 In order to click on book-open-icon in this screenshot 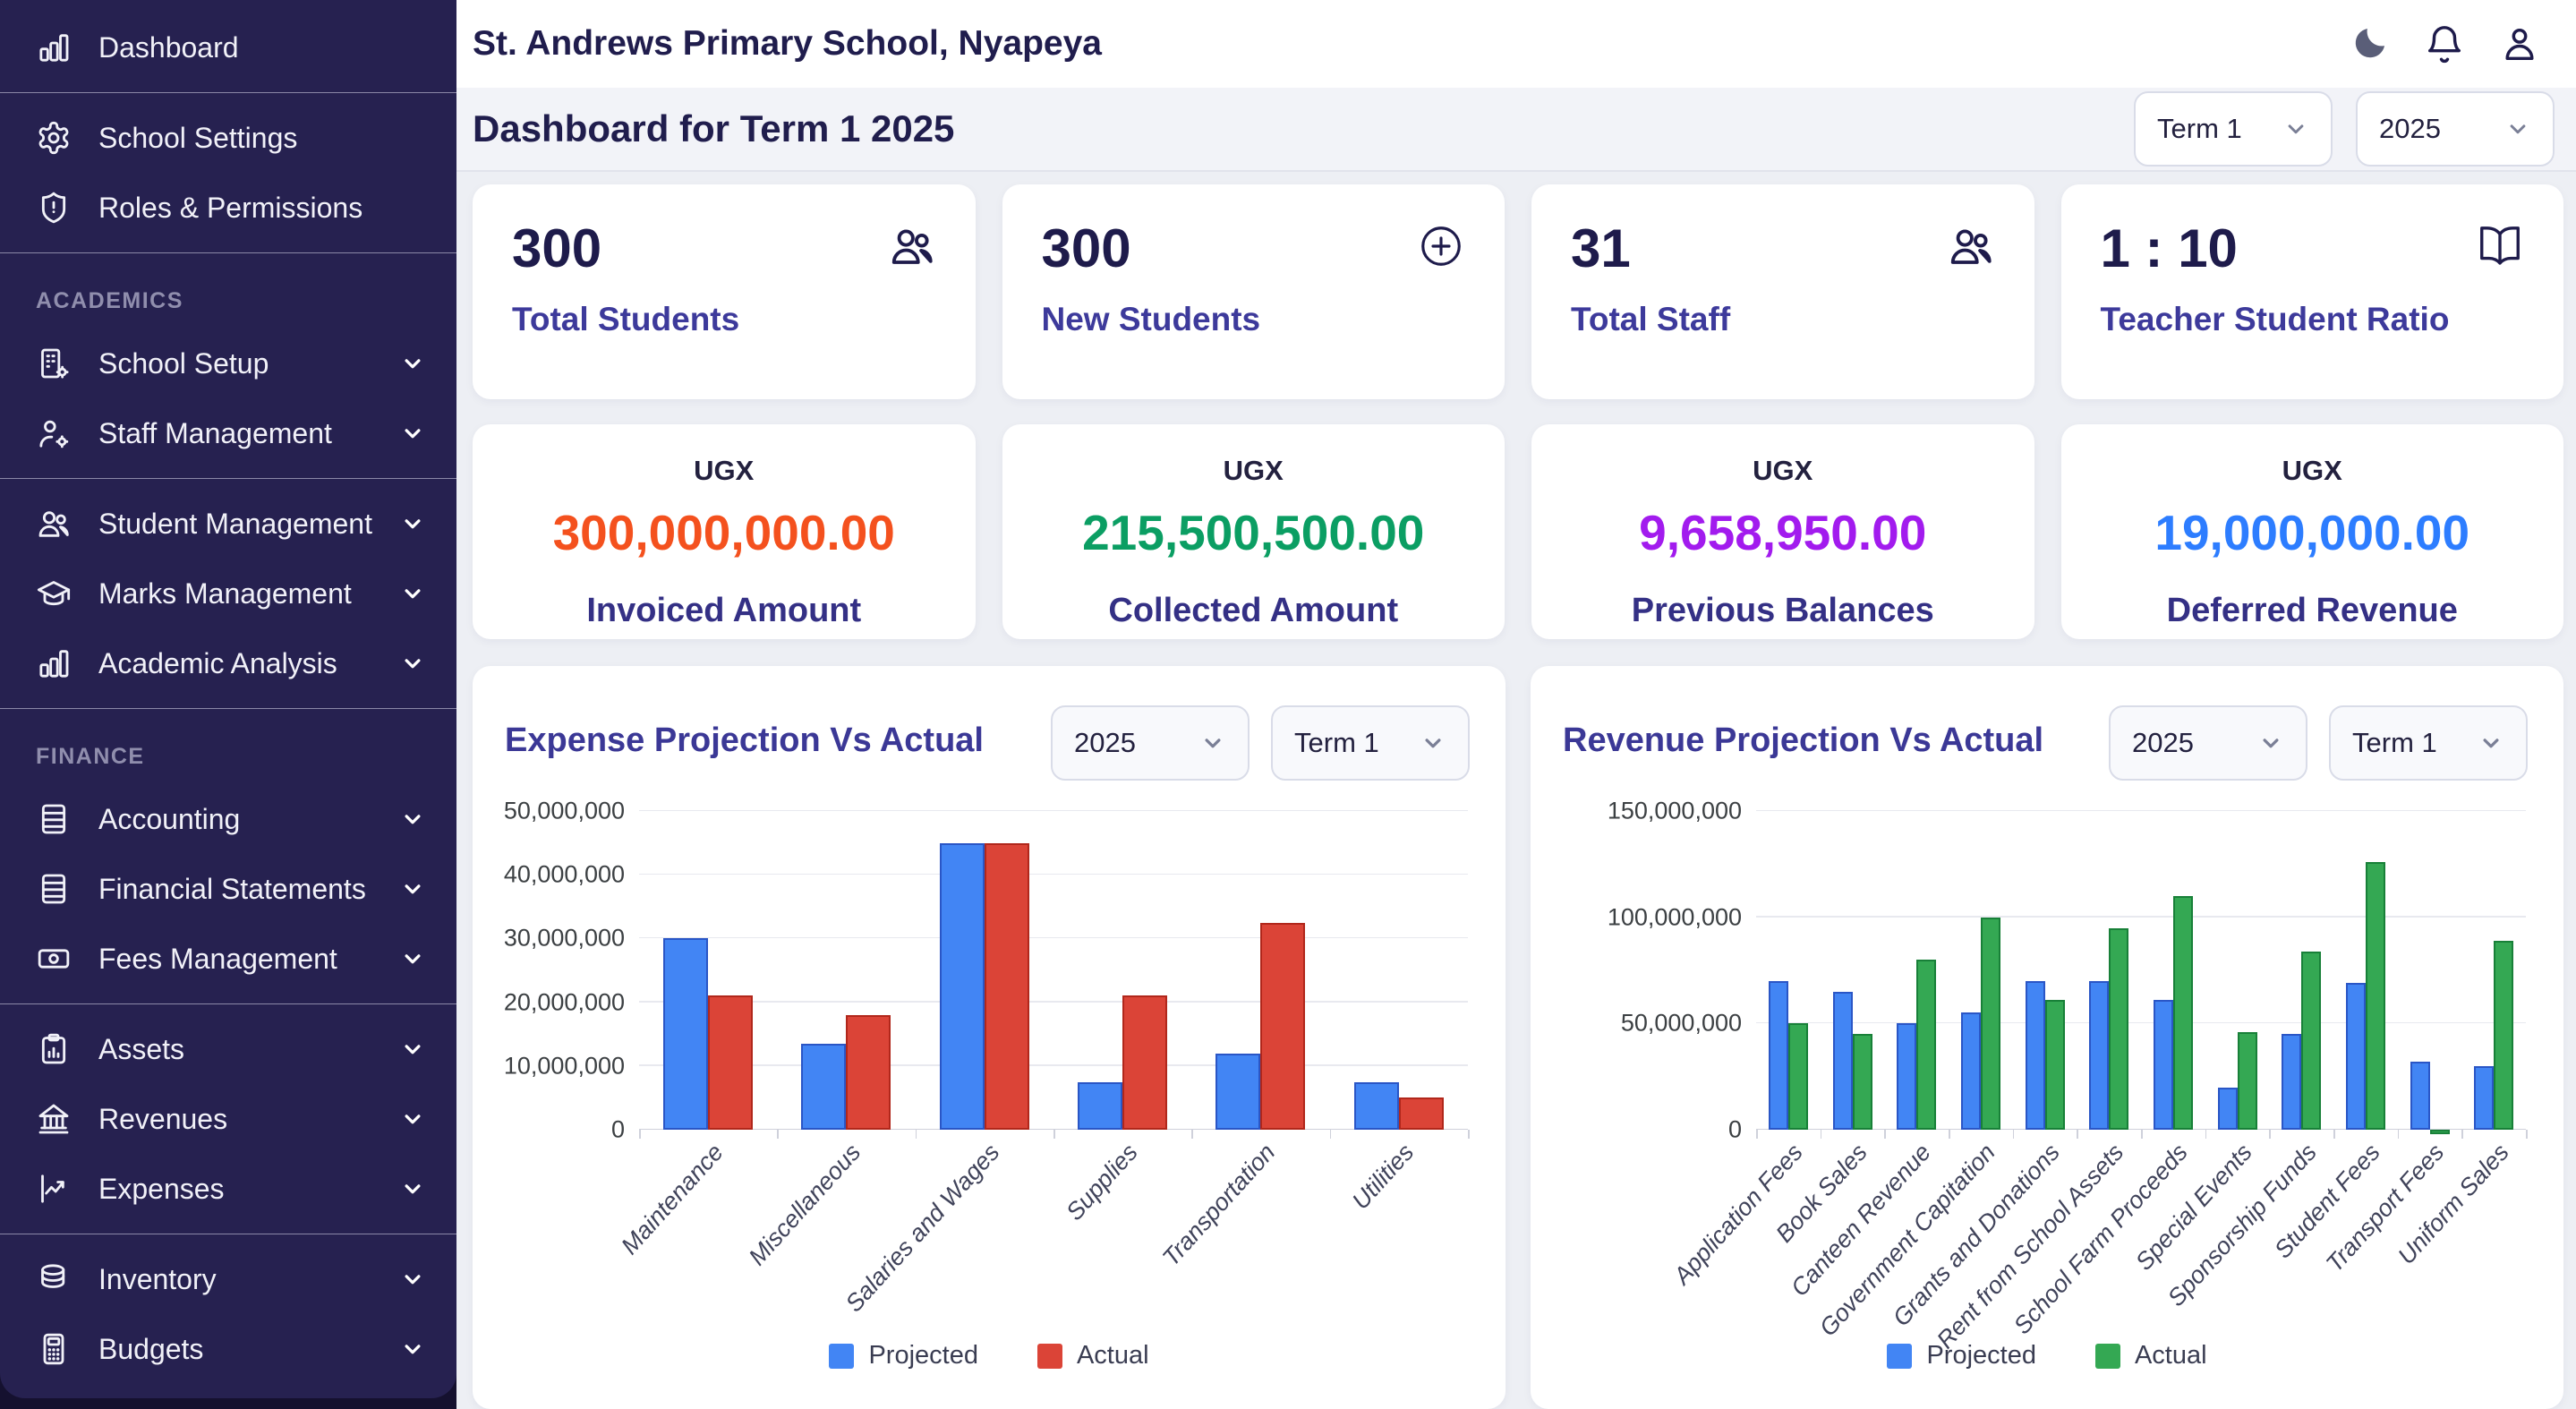, I will do `click(2500, 246)`.